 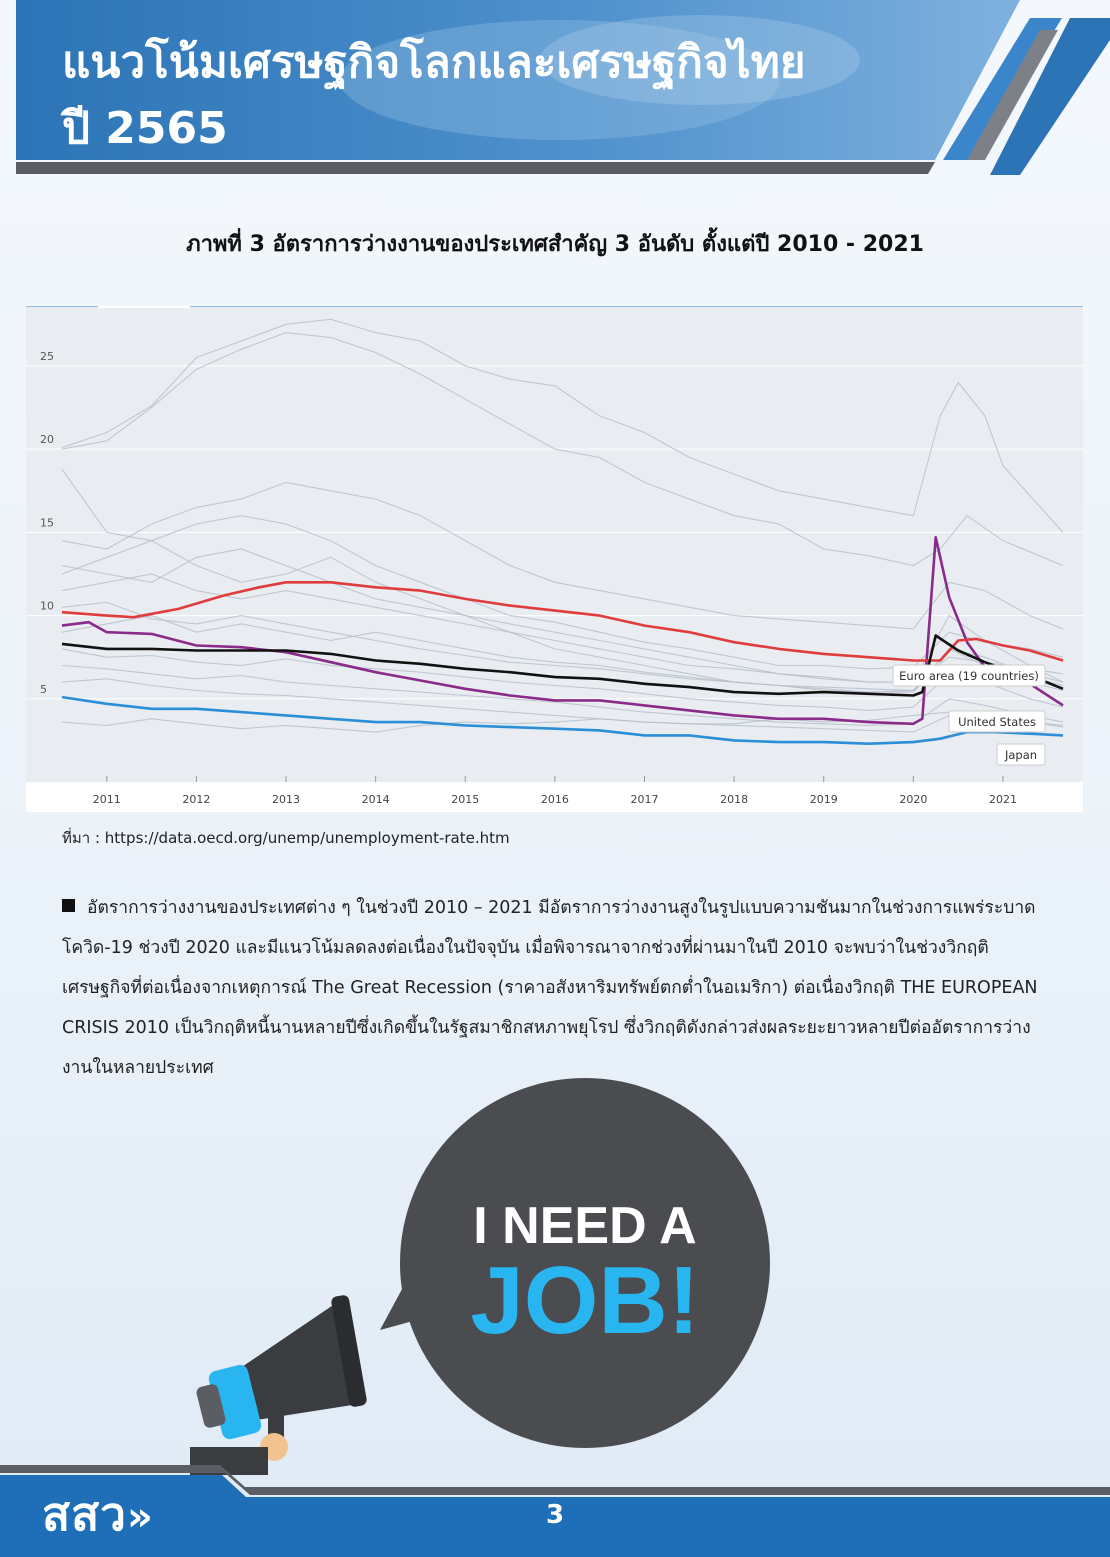 What do you see at coordinates (584, 1226) in the screenshot?
I see `bubble-text-line1: I NEED A` at bounding box center [584, 1226].